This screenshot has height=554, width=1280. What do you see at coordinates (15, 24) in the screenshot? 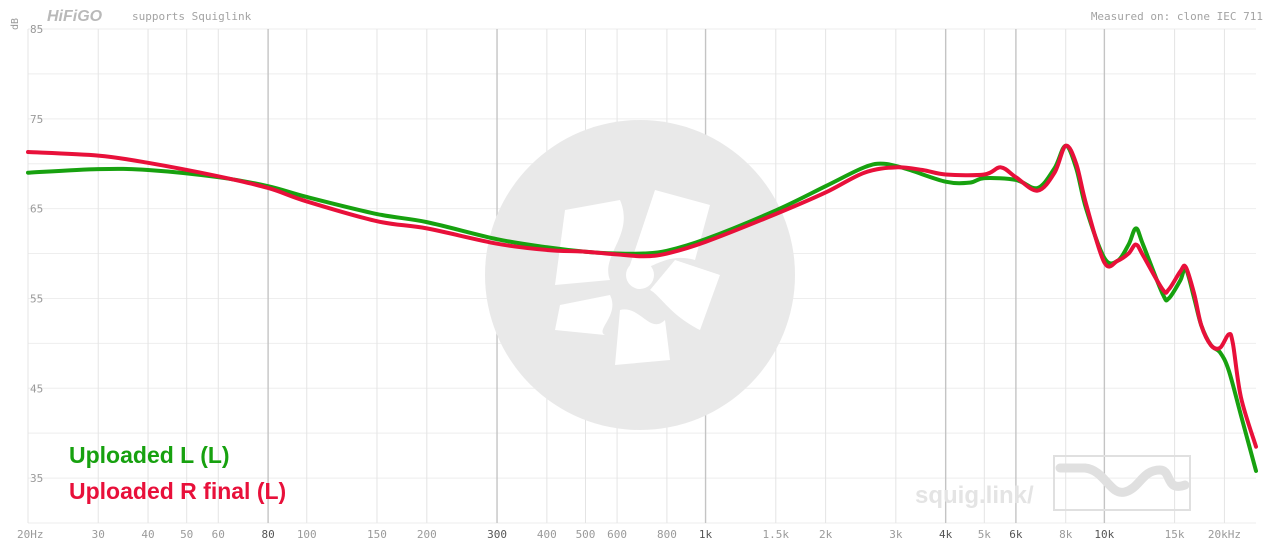
I see `y-axis-label: dB` at bounding box center [15, 24].